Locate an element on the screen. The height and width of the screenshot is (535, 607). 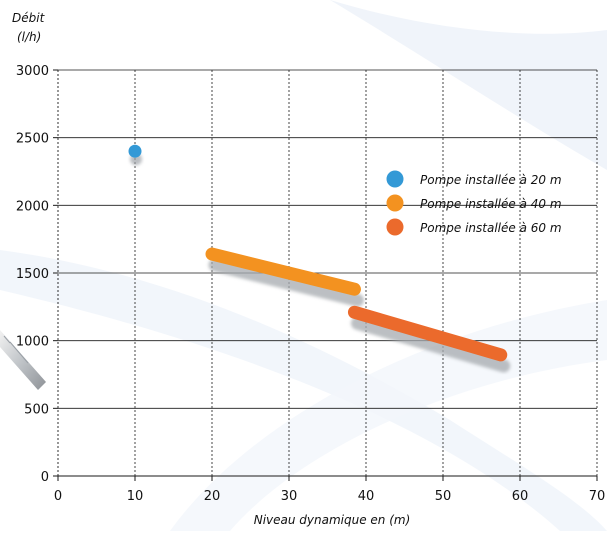
legend-label-2: Pompe installée à 40 m is located at coordinates (491, 204).